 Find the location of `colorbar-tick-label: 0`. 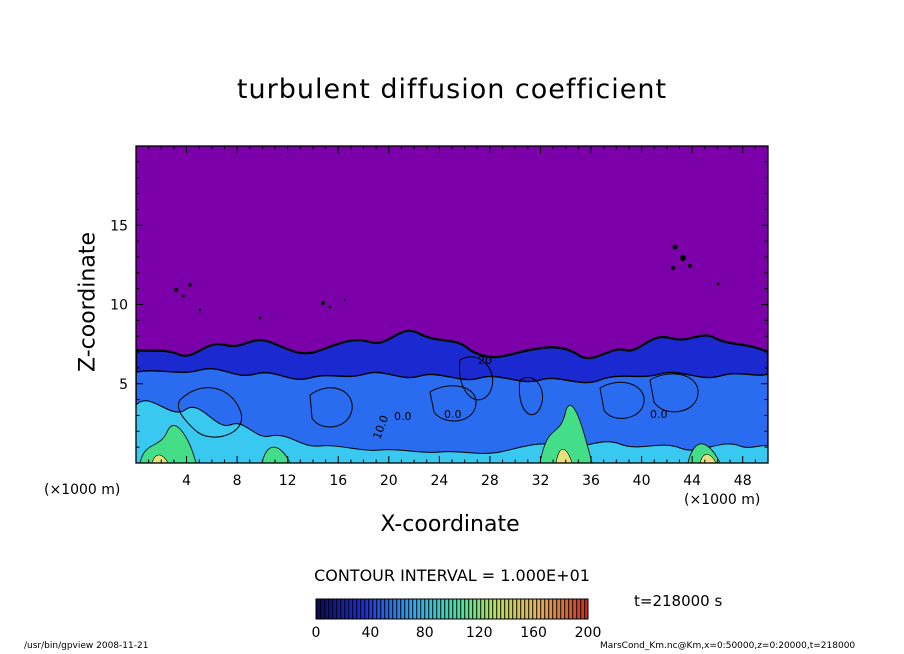

colorbar-tick-label: 0 is located at coordinates (316, 633).